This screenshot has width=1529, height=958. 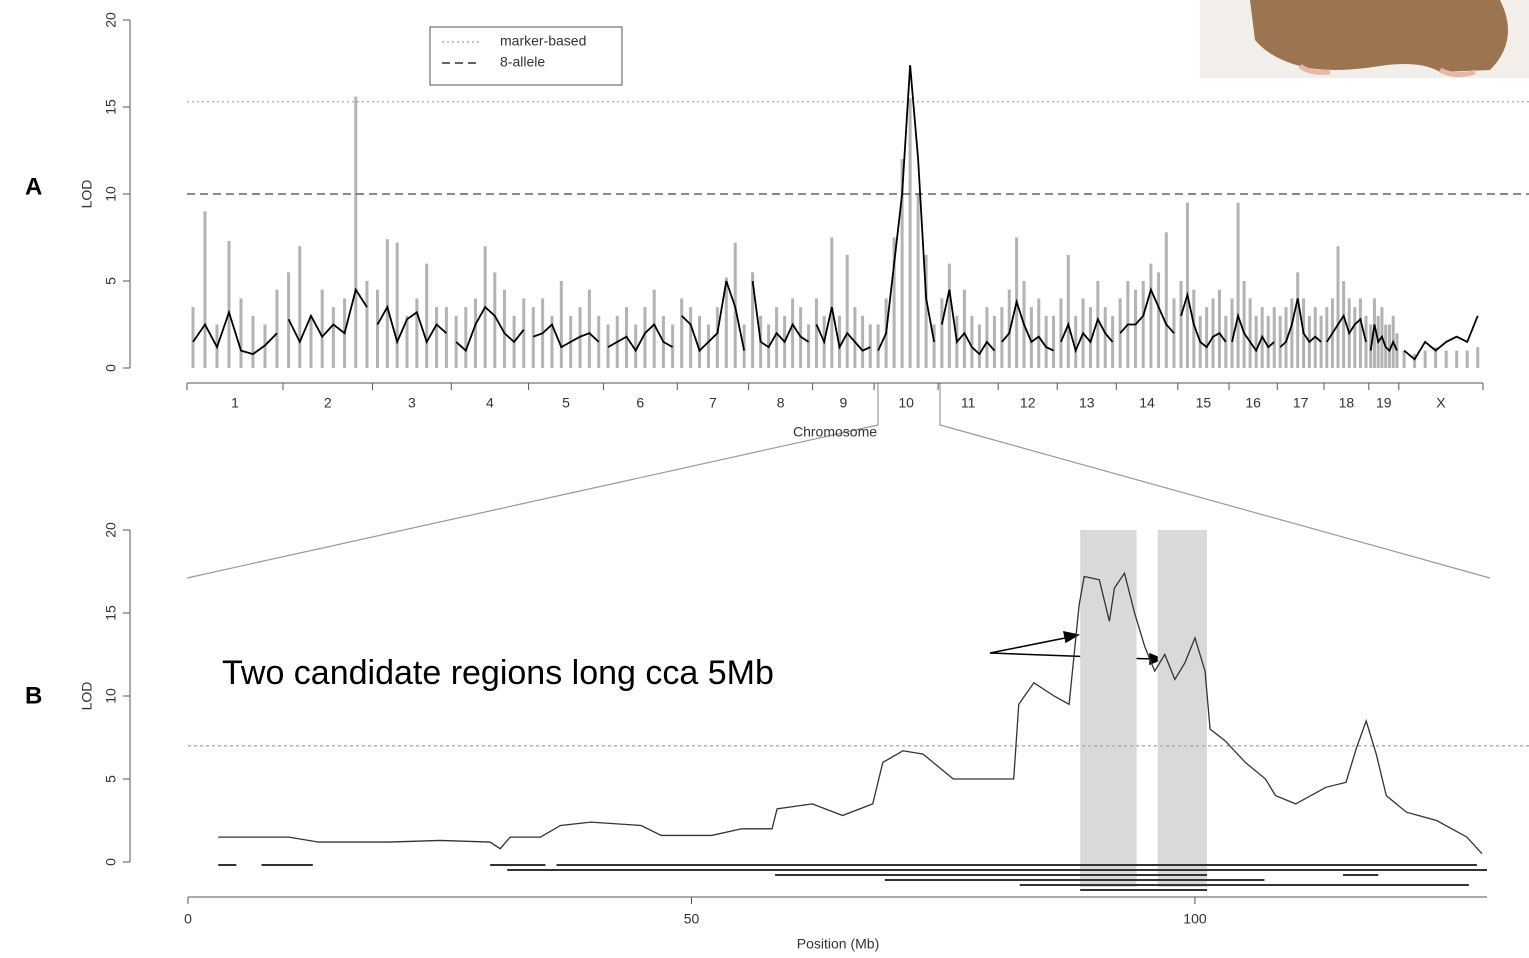 I want to click on annotation: Two candidate regions long cca 5Mb, so click(x=498, y=673).